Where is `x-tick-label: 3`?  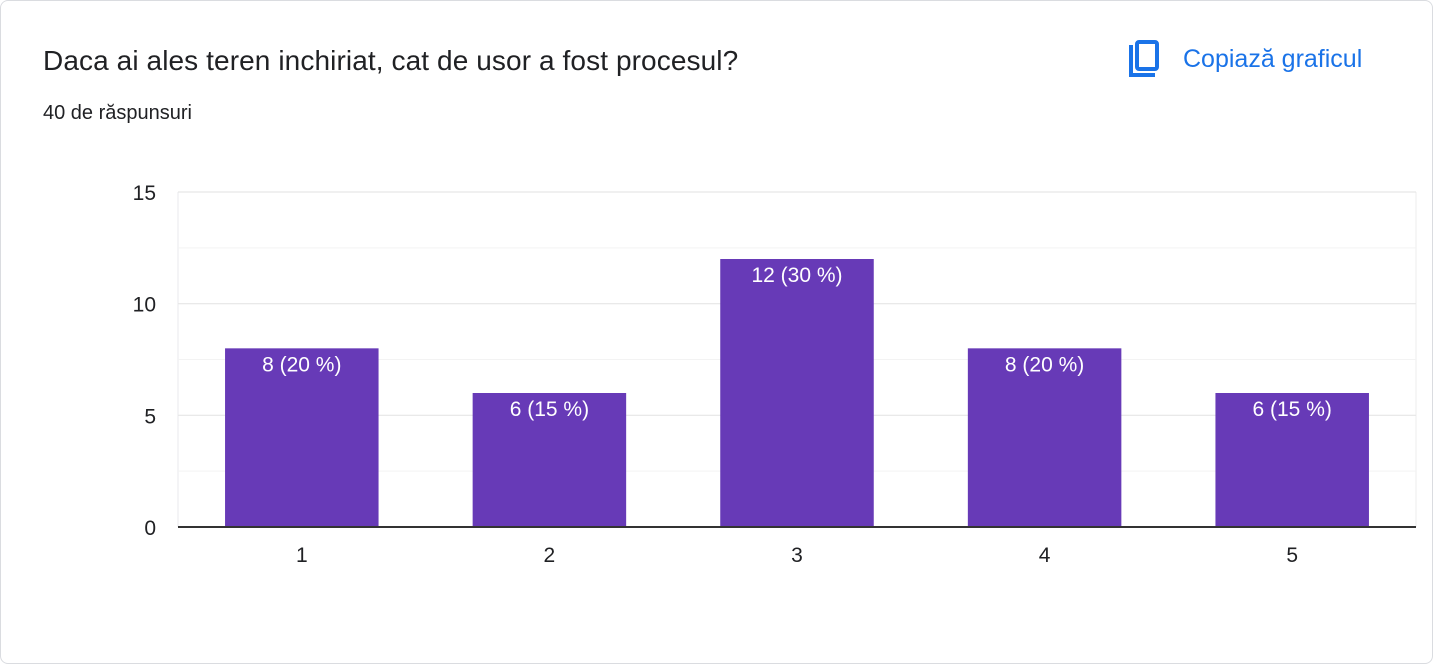 x-tick-label: 3 is located at coordinates (797, 555).